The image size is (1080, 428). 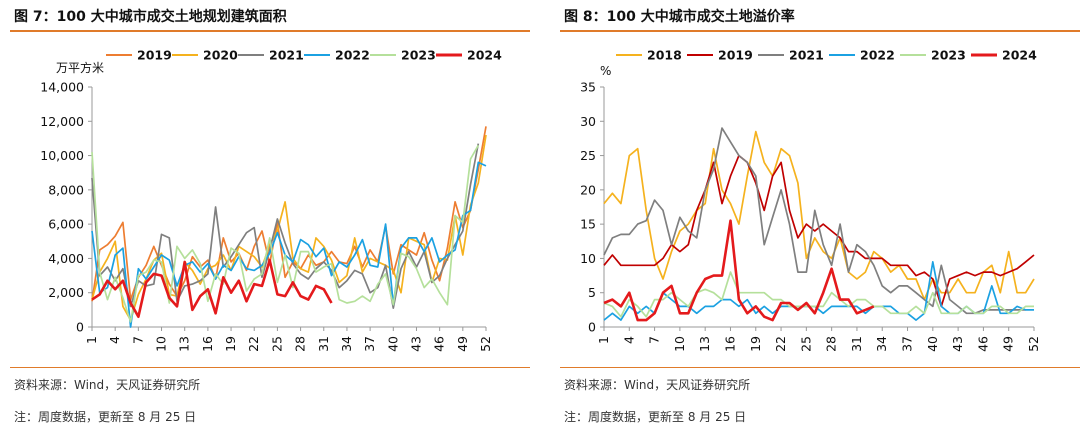 I want to click on legend-item-2018: 2018, so click(x=649, y=55).